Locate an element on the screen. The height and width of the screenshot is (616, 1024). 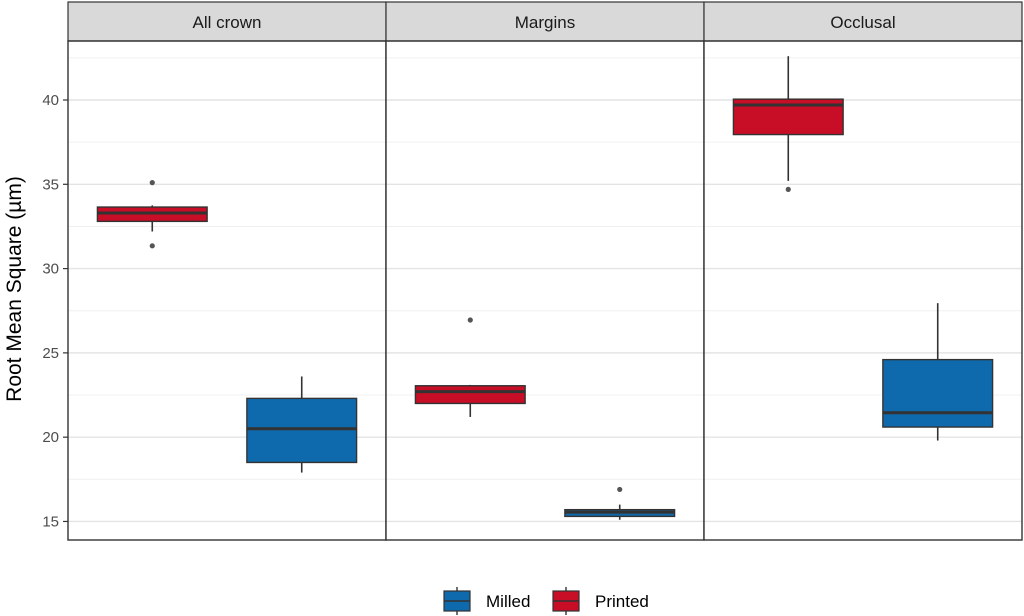
legend-item-printed: Printed is located at coordinates (600, 601).